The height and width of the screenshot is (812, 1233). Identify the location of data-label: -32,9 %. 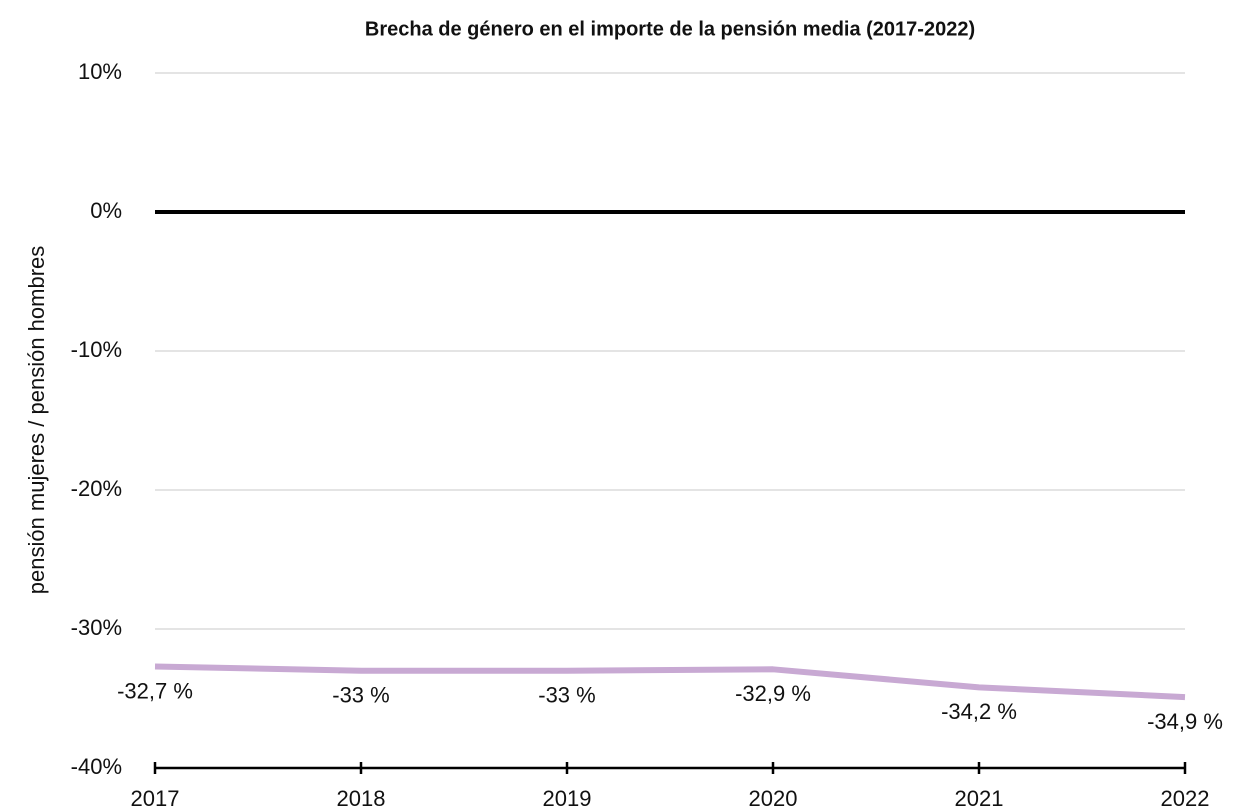
(773, 693).